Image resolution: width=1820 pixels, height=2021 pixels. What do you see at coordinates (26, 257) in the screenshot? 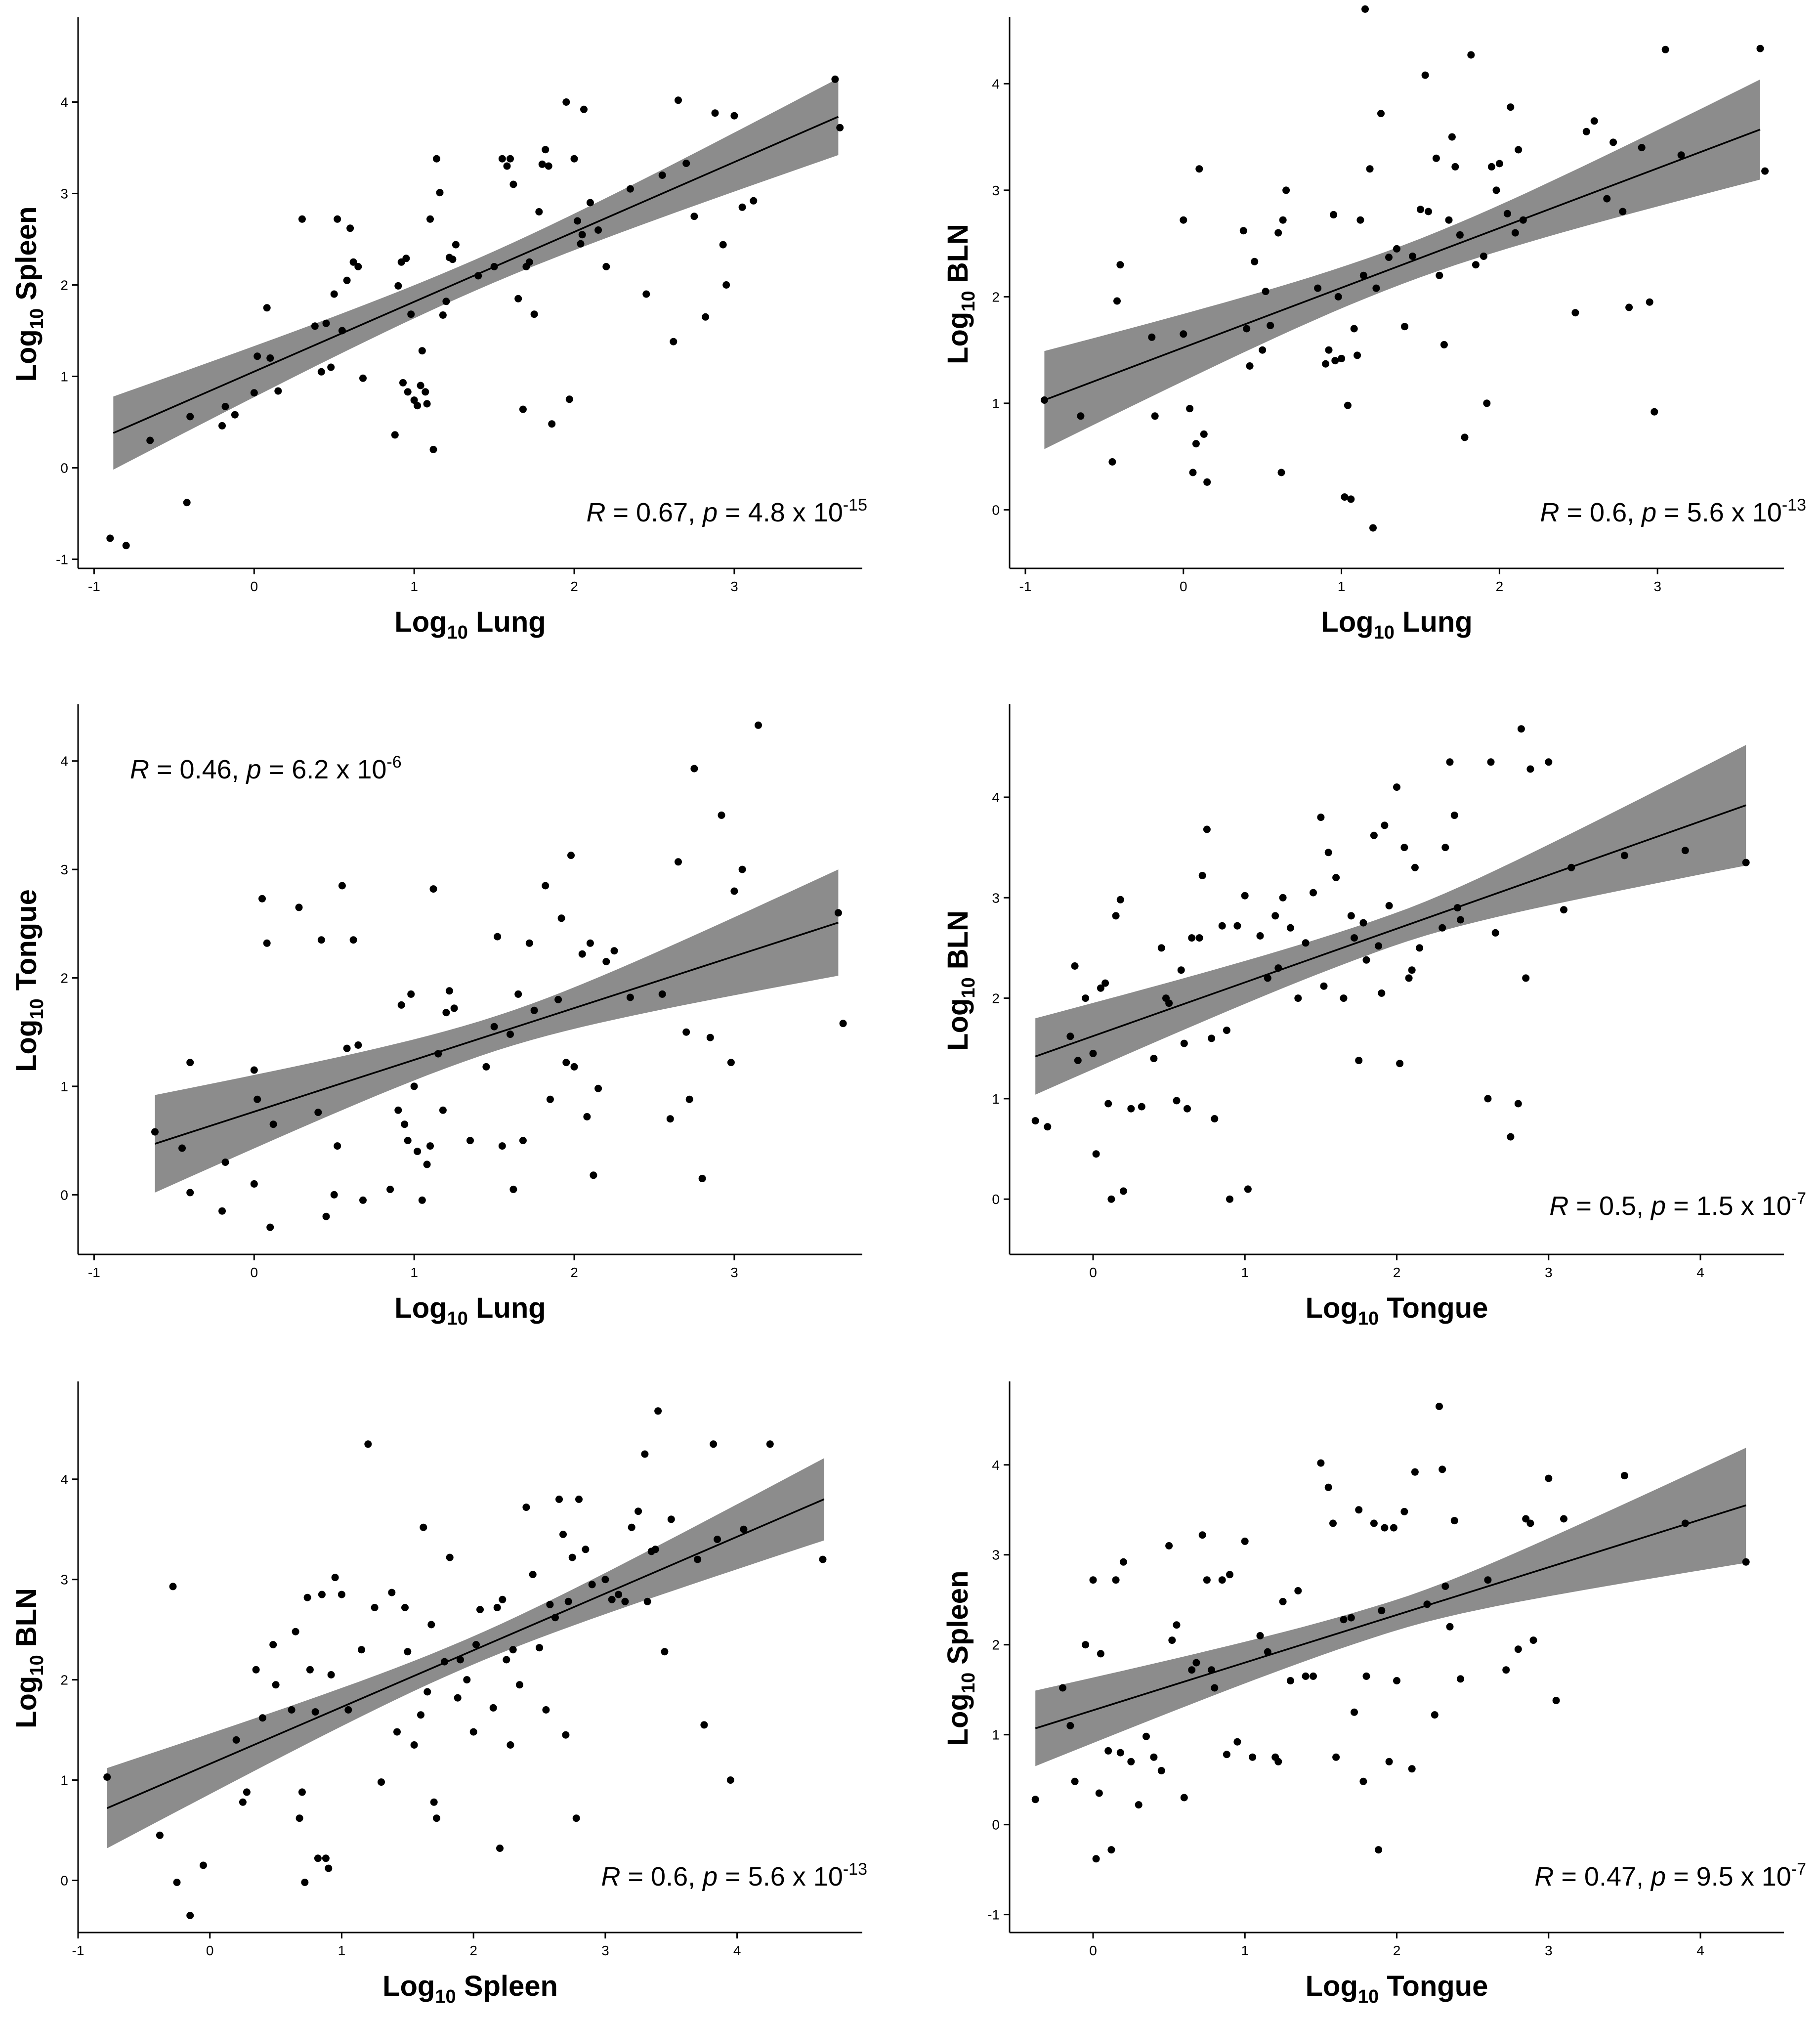
I see `y-axis-title-name: Spleen` at bounding box center [26, 257].